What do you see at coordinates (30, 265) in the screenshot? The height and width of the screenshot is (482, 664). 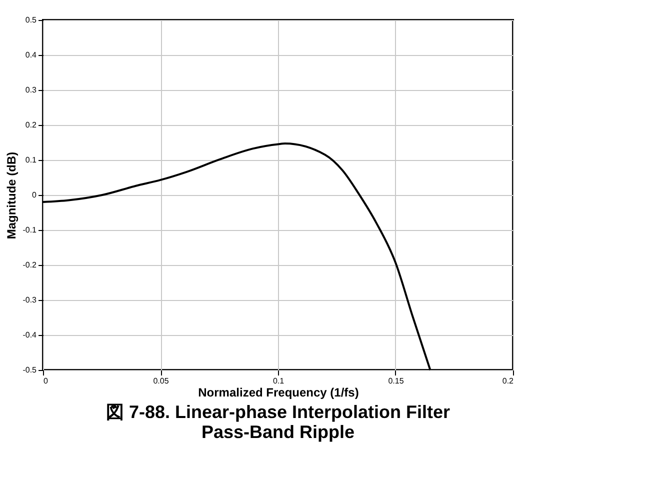 I see `y-tick-label: -0.2` at bounding box center [30, 265].